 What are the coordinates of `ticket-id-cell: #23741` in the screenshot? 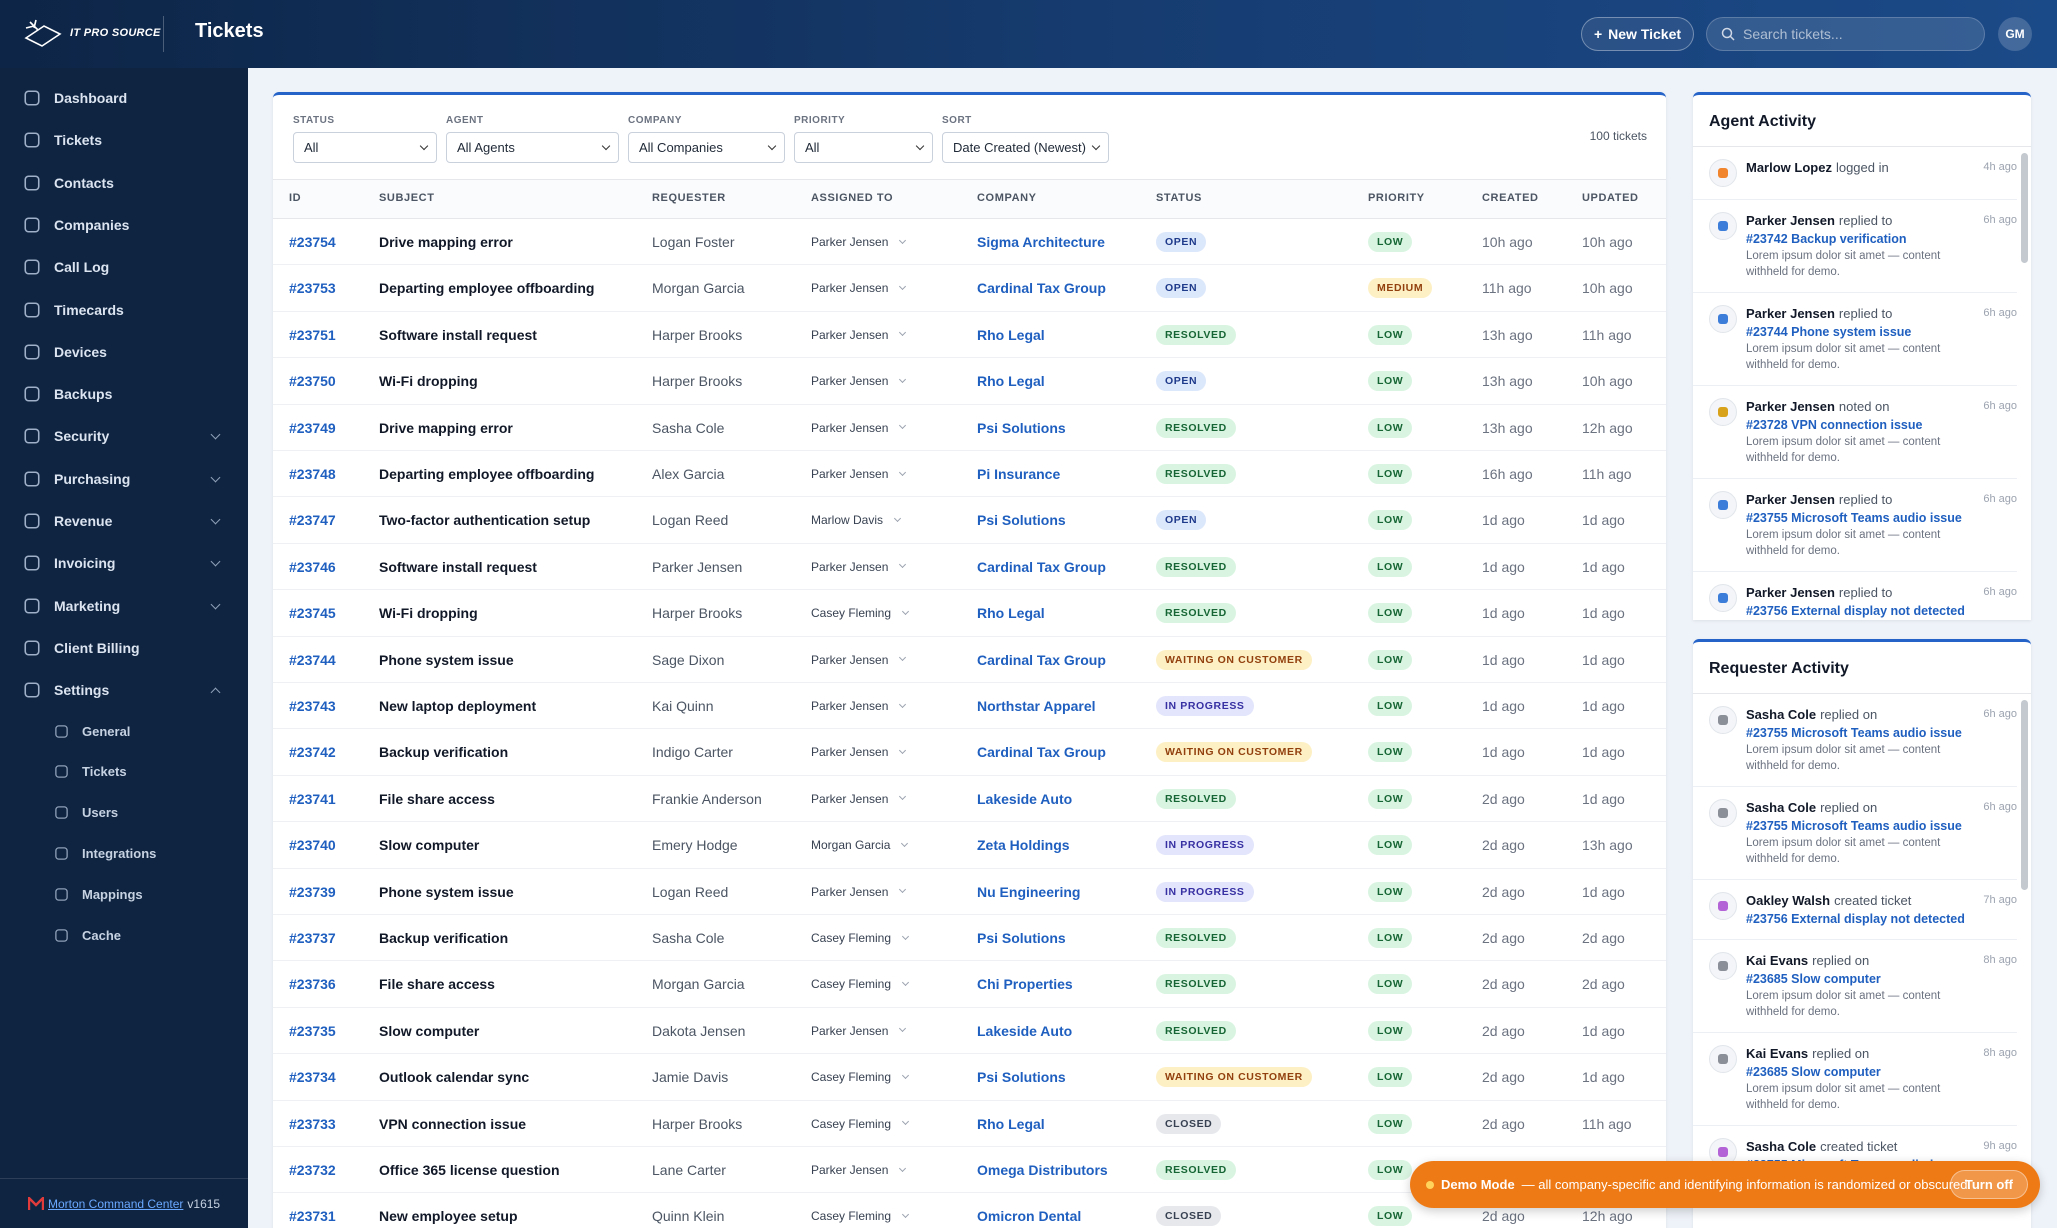 It's located at (312, 799).